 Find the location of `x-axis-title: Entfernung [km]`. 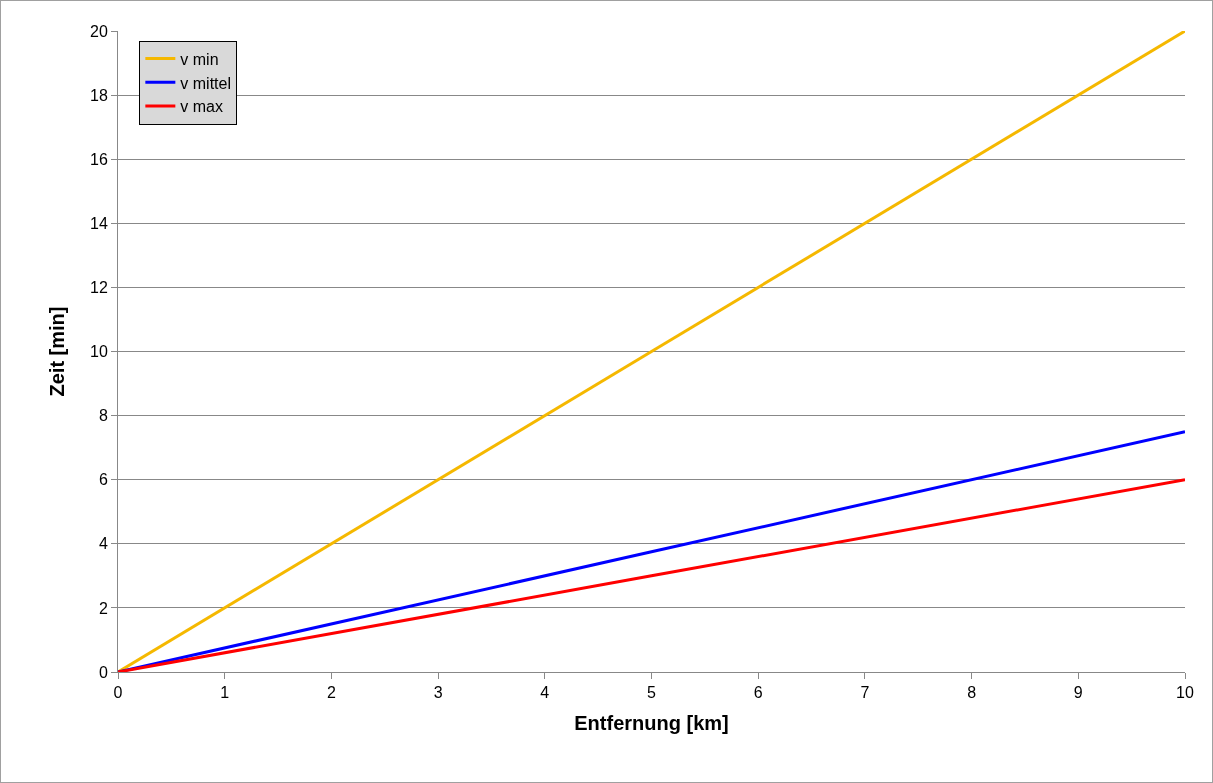

x-axis-title: Entfernung [km] is located at coordinates (651, 722).